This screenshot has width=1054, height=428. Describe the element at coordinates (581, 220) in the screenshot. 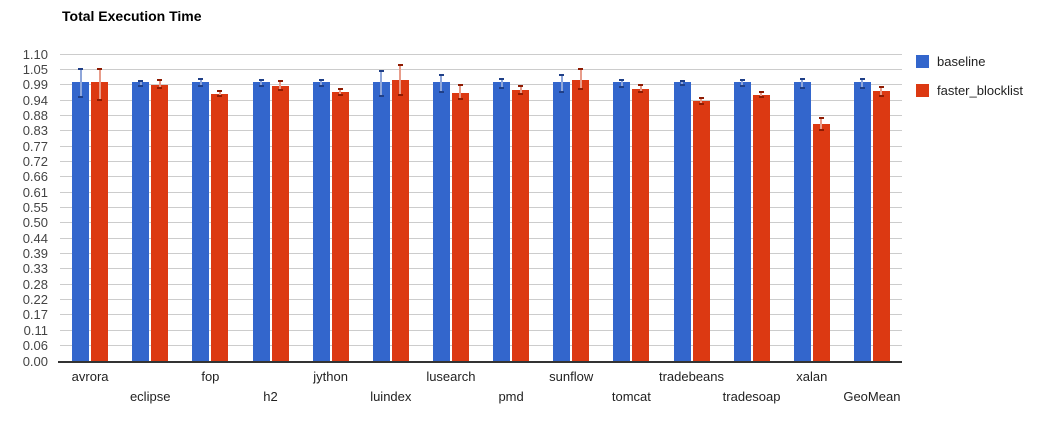

I see `bar-faster_blocklist-sunflow` at that location.